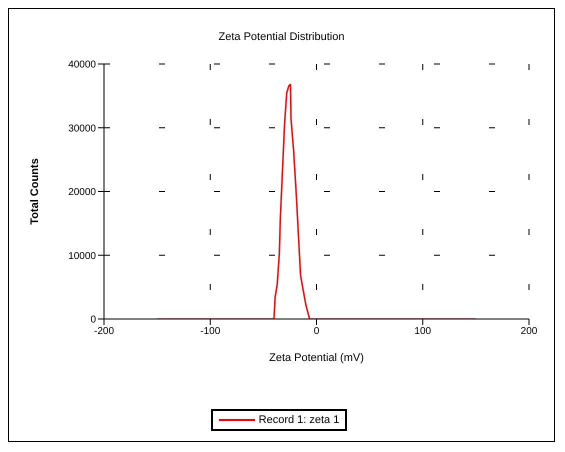 The width and height of the screenshot is (565, 452). What do you see at coordinates (82, 256) in the screenshot?
I see `y-tick-label: 10000` at bounding box center [82, 256].